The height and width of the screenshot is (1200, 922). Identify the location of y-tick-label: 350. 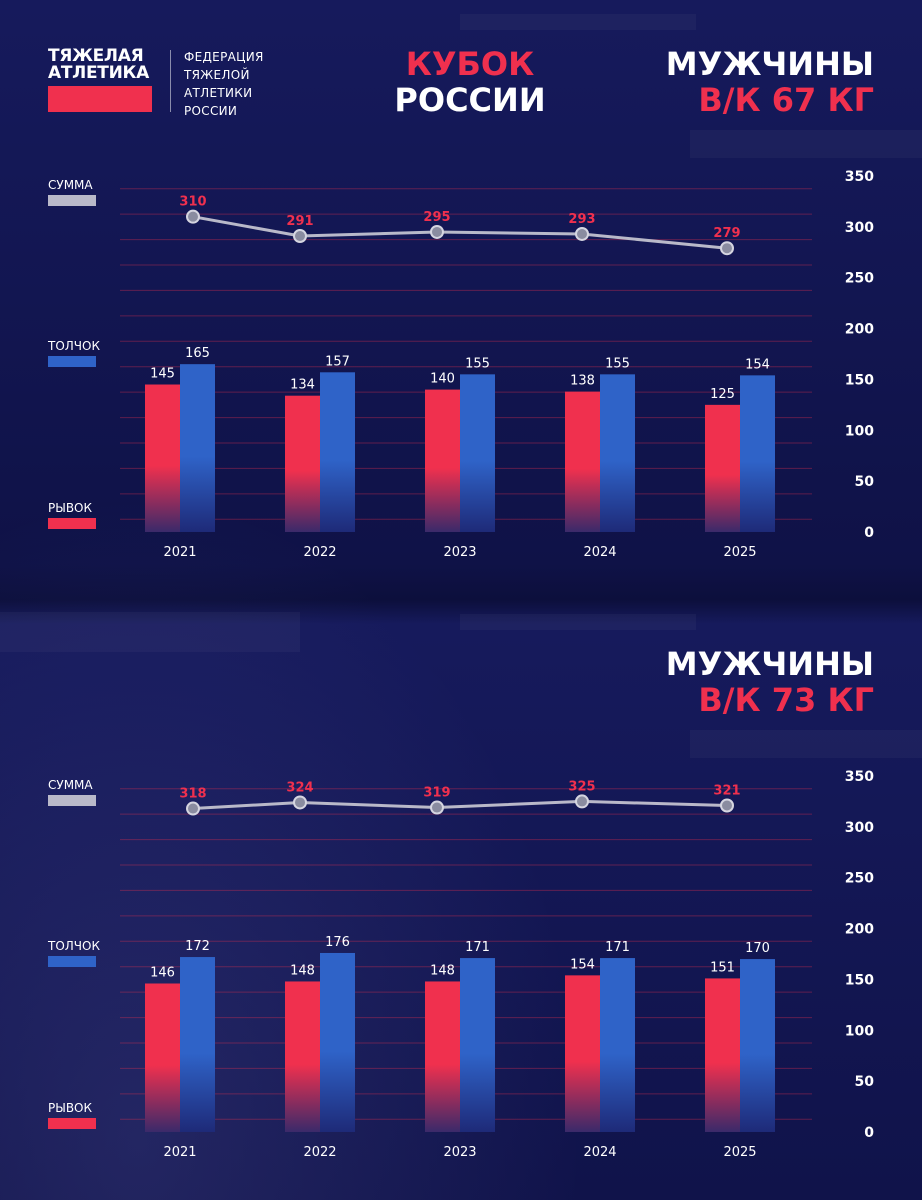
(859, 777).